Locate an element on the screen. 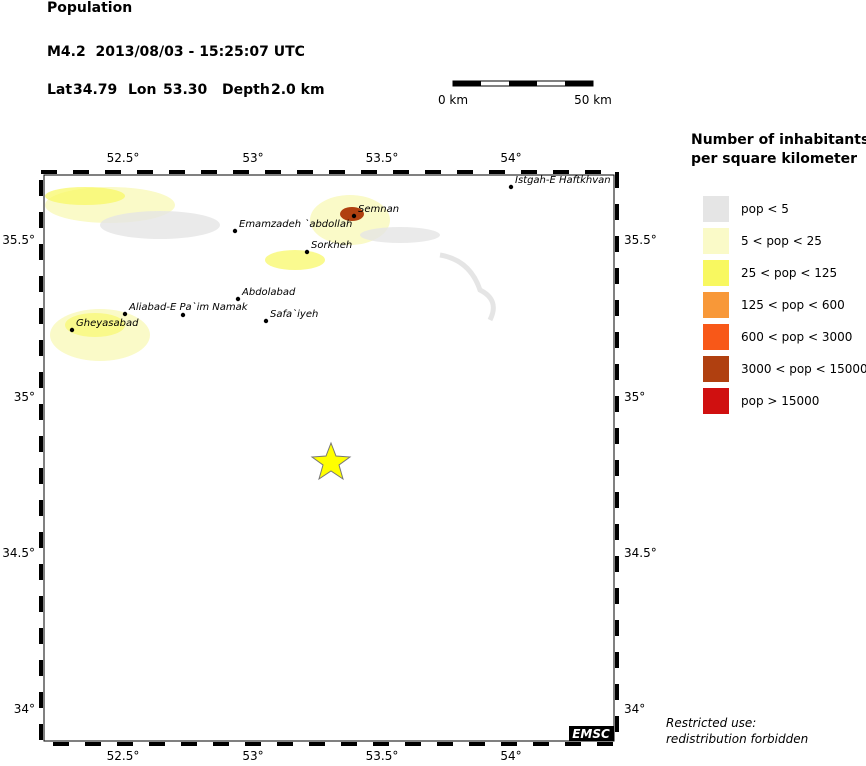 This screenshot has height=766, width=866. legend-label: pop > 15000 is located at coordinates (780, 401).